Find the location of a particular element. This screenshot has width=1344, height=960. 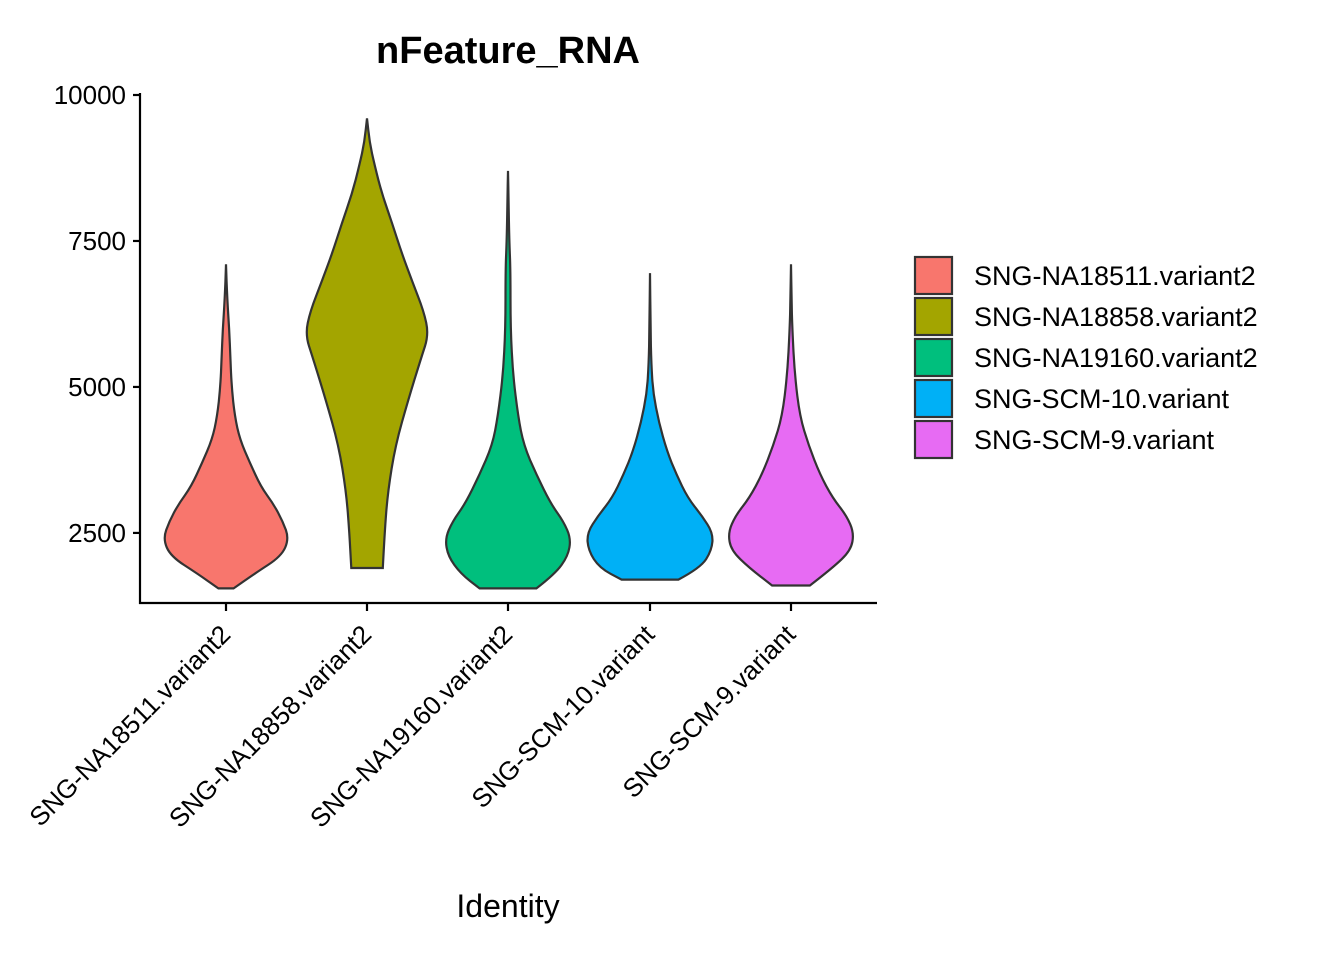

legend-label: SNG-NA18858.variant2 is located at coordinates (1116, 317).